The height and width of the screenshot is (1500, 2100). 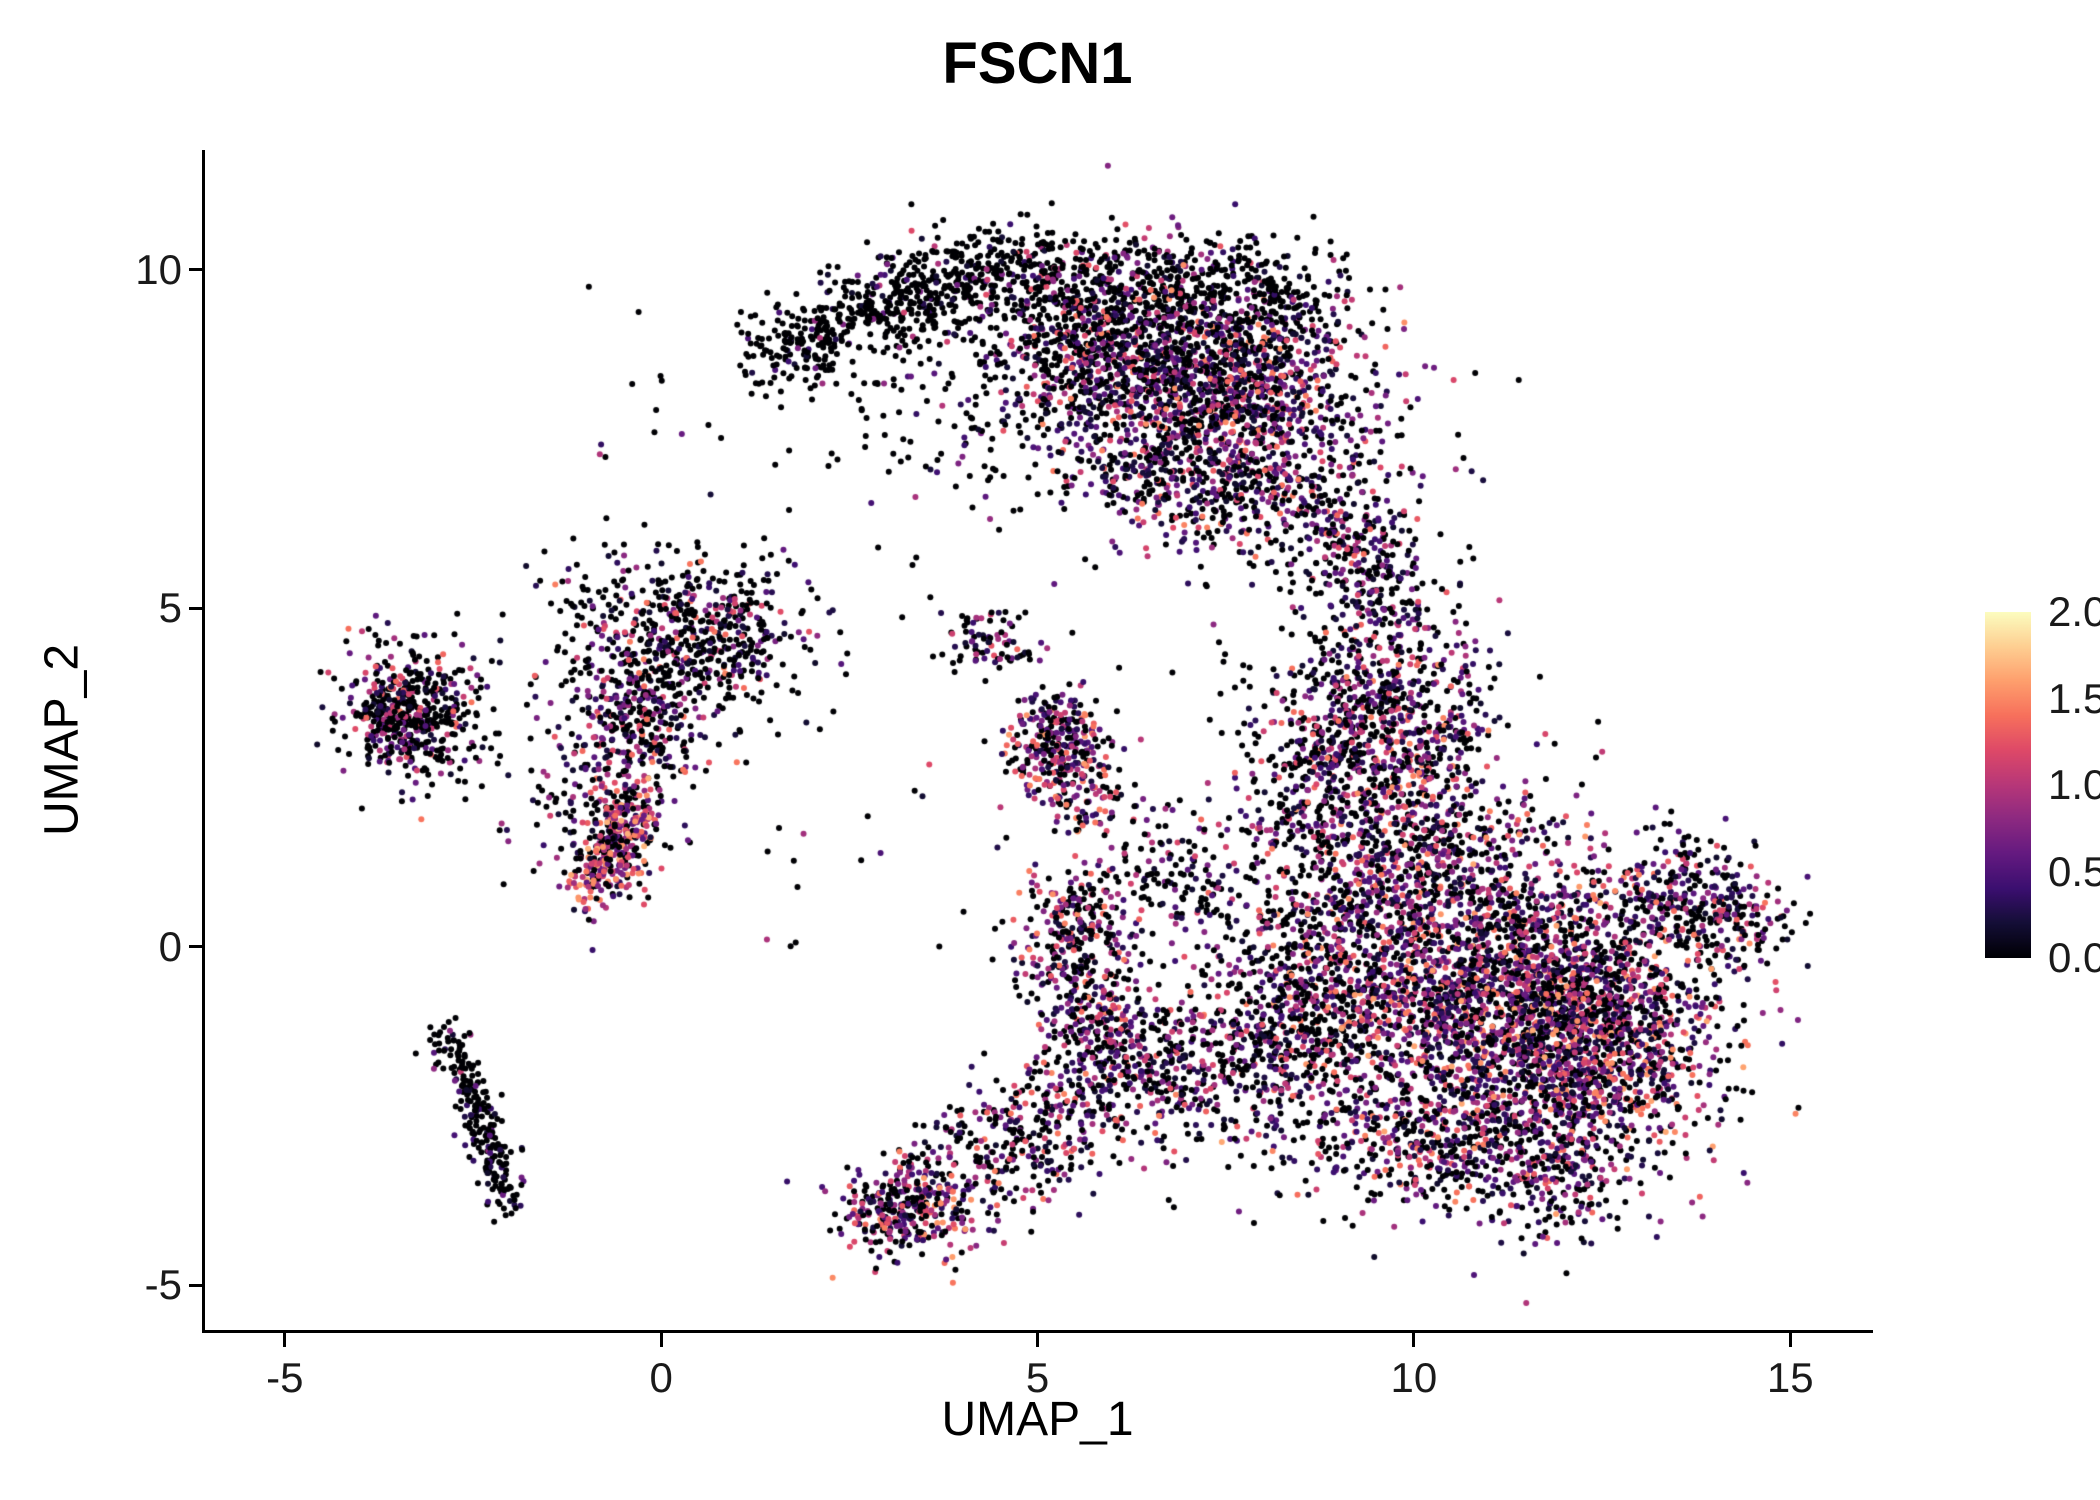 I want to click on y-axis-line, so click(x=203, y=741).